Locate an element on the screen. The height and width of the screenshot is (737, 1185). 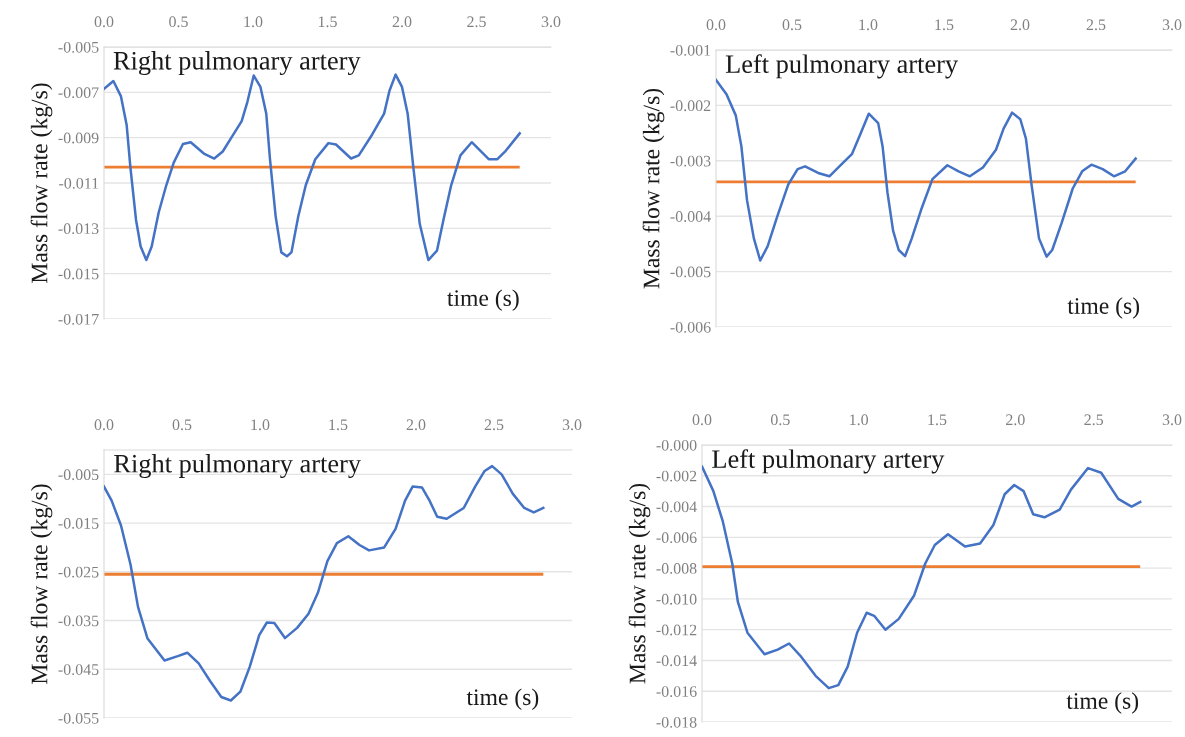
y-tick-label: -0.035 is located at coordinates (78, 621).